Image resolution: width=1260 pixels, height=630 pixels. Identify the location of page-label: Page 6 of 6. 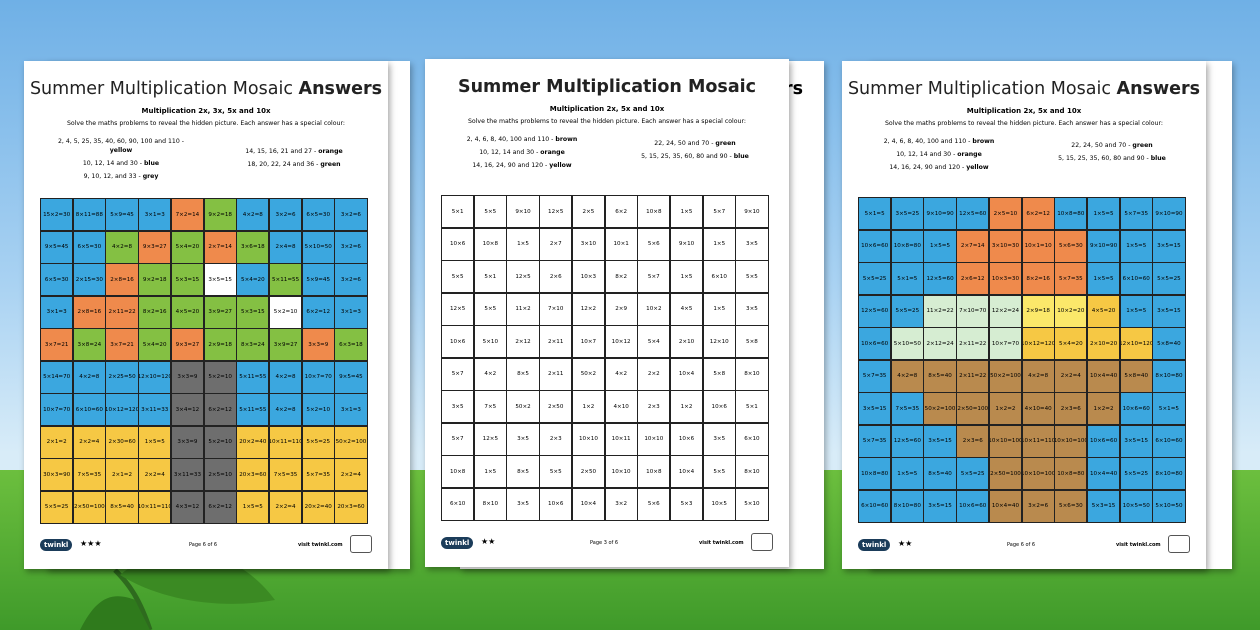
(1021, 545).